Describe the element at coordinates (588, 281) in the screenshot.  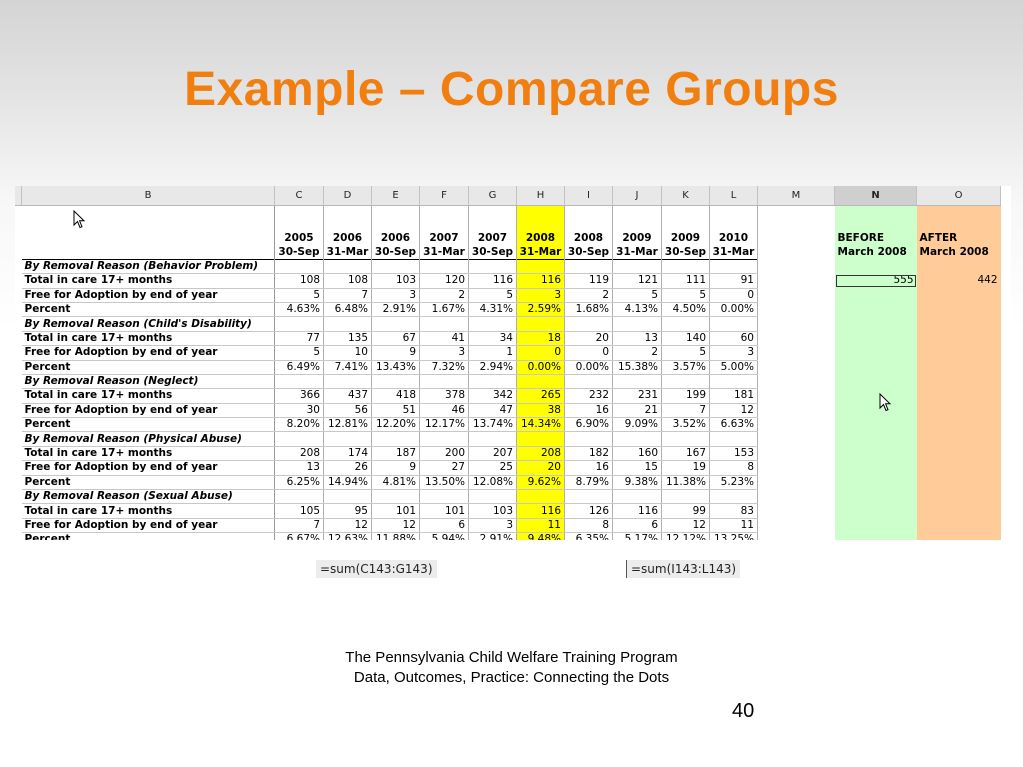
I see `value-cell: 119` at that location.